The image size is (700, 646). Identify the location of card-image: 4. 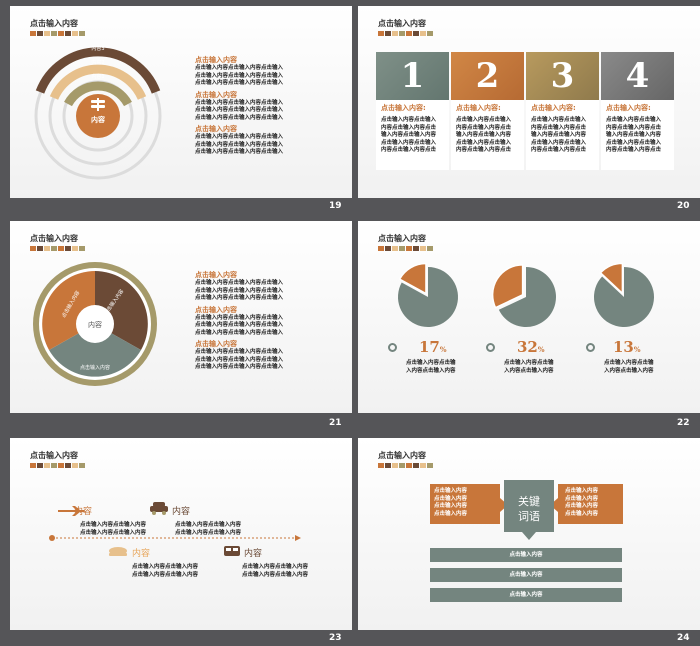
(637, 76).